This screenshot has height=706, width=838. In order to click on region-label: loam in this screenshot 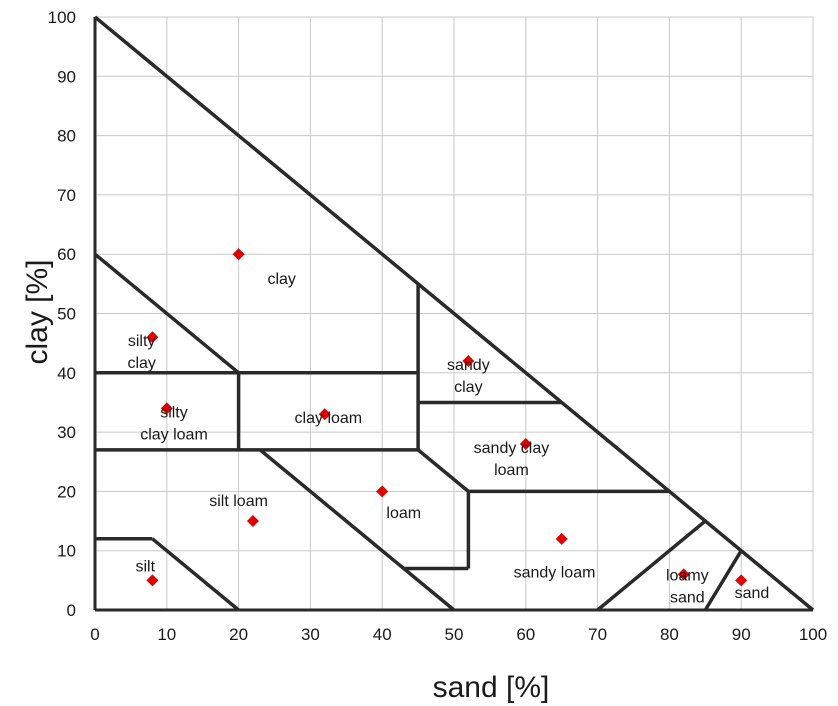, I will do `click(403, 513)`.